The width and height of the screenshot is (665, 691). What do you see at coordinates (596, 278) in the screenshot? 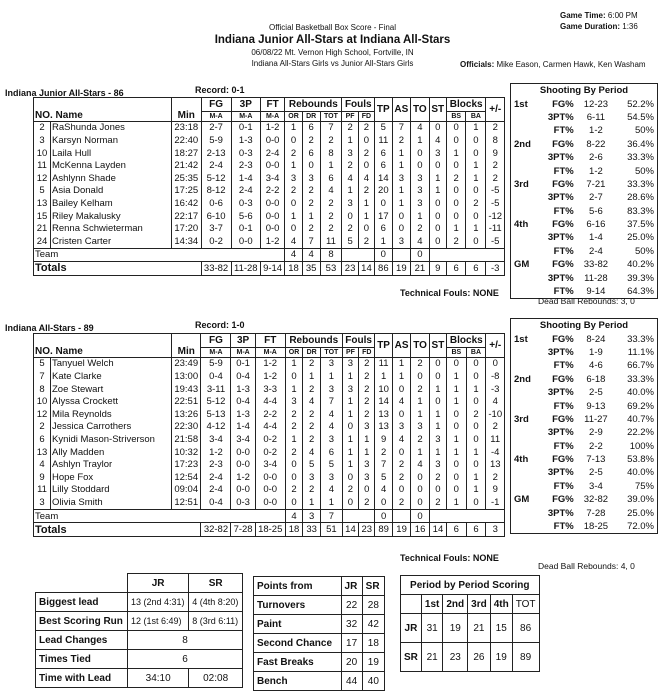
I see `made-attempted: 11-28` at bounding box center [596, 278].